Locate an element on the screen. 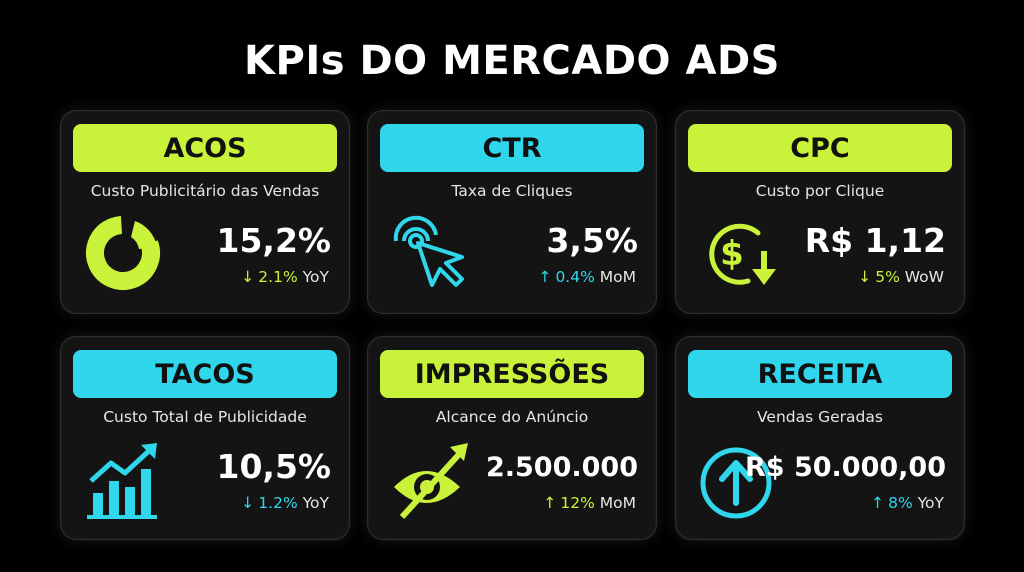 The image size is (1024, 572). kpi-value: 10,5% is located at coordinates (274, 466).